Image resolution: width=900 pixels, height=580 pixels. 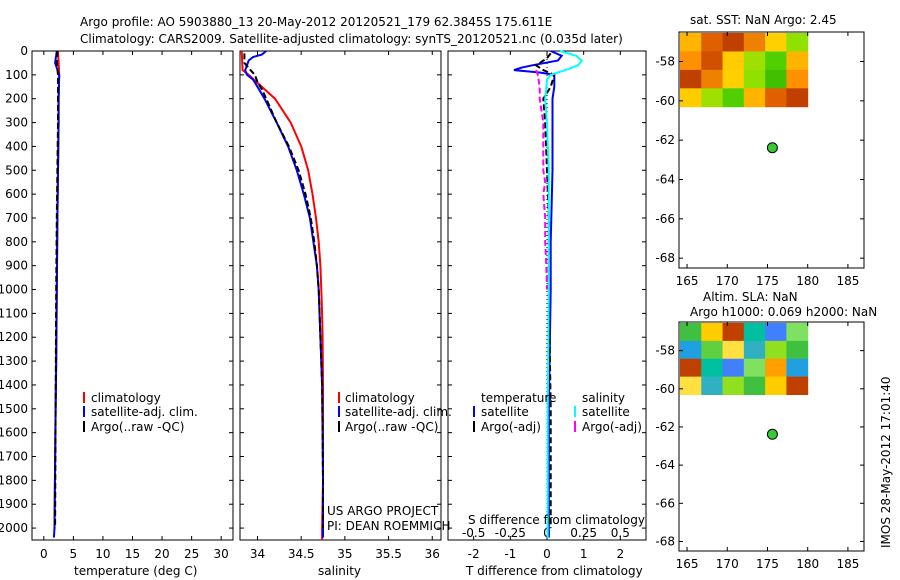 What do you see at coordinates (750, 297) in the screenshot?
I see `map2-title-1: Altim. SLA: NaN` at bounding box center [750, 297].